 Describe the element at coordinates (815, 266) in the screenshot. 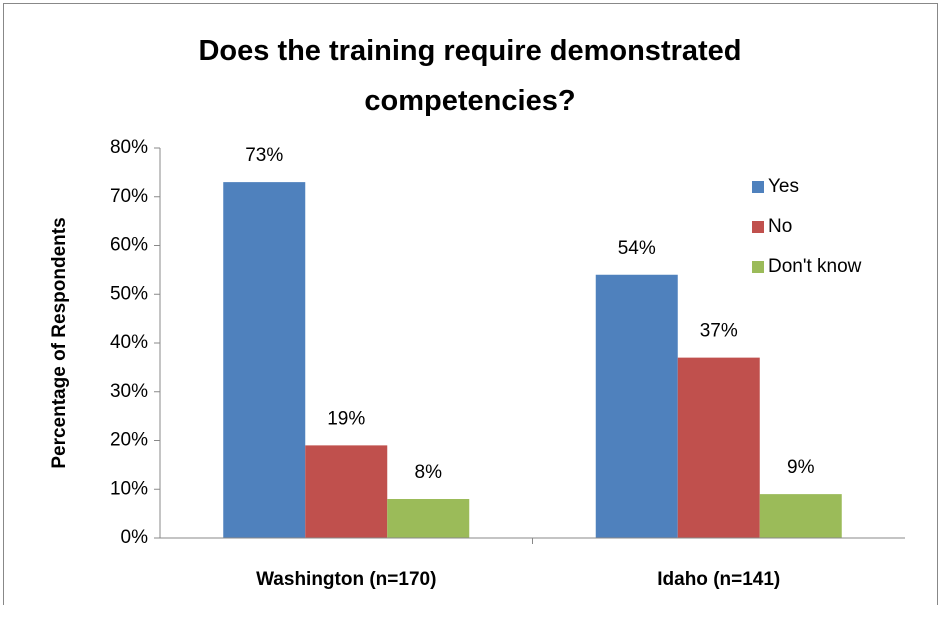

I see `legend-label: Don't know` at that location.